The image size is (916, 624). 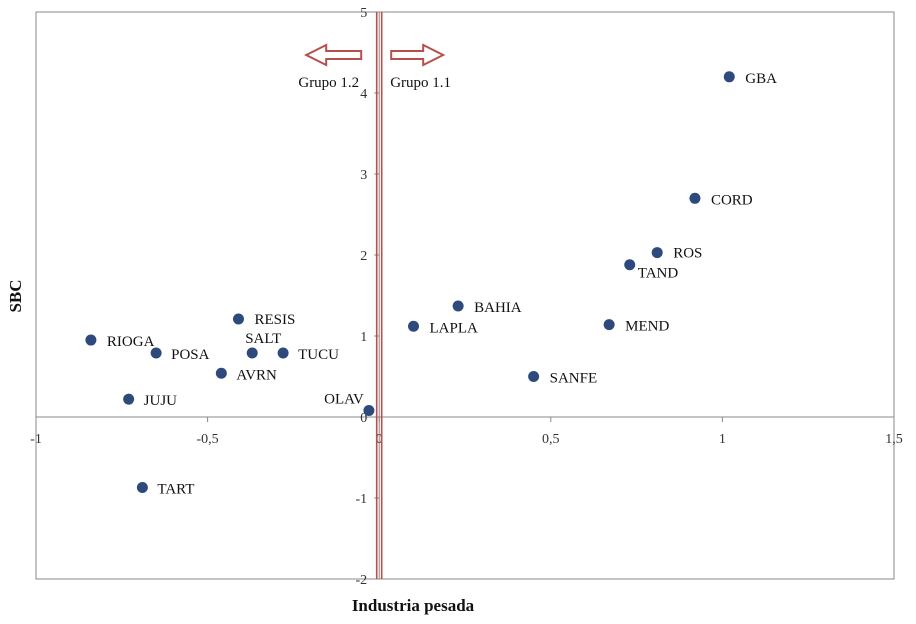 What do you see at coordinates (190, 355) in the screenshot?
I see `data-point-label: POSA` at bounding box center [190, 355].